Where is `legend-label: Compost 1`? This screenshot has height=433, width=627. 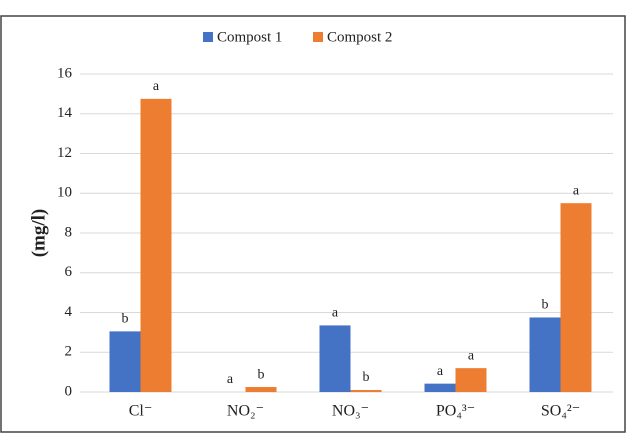
legend-label: Compost 1 is located at coordinates (249, 37).